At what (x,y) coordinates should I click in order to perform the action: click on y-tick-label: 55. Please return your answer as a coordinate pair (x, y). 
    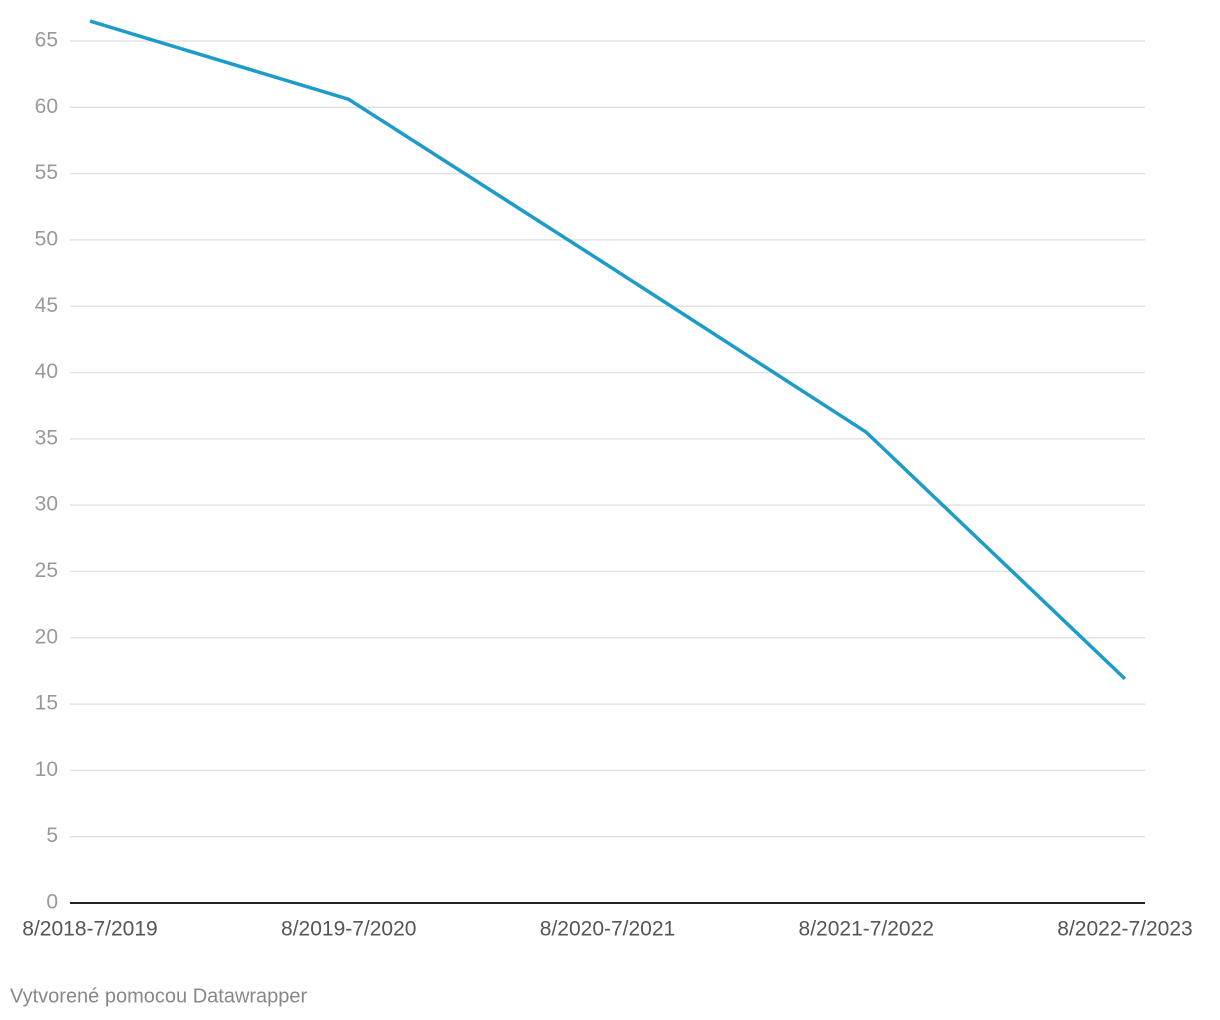
    Looking at the image, I should click on (46, 172).